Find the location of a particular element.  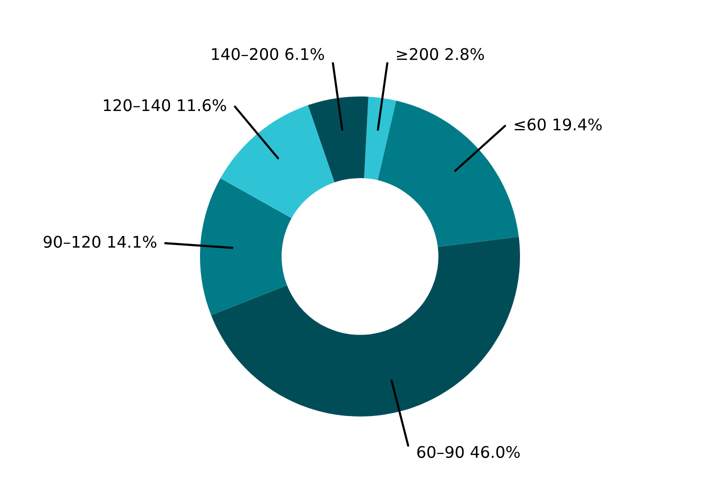

slice-label: 120–140 11.6% is located at coordinates (165, 105).